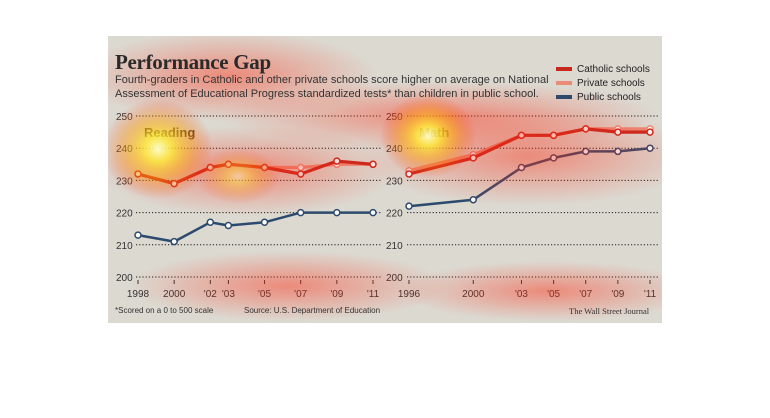 This screenshot has height=418, width=770. I want to click on publisher-credit: The Wall Street Journal, so click(609, 311).